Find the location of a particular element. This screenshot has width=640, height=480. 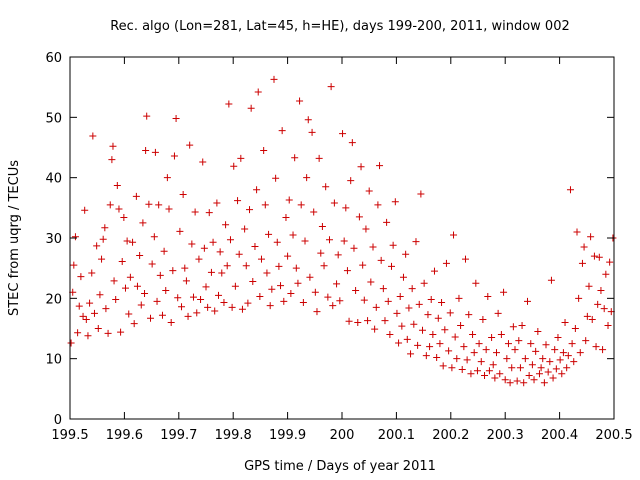

x-tick-label: 200 is located at coordinates (342, 435).